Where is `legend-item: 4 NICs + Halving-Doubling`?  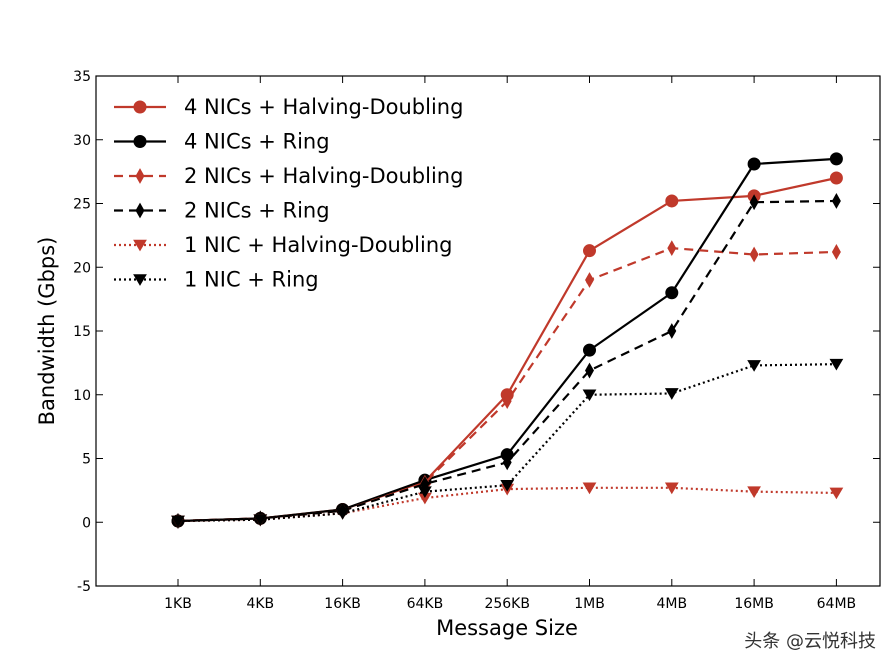 legend-item: 4 NICs + Halving-Doubling is located at coordinates (288, 107).